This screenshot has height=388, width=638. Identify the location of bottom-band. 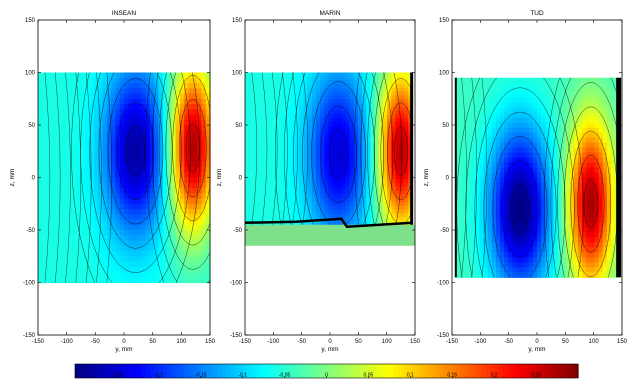
(330, 235).